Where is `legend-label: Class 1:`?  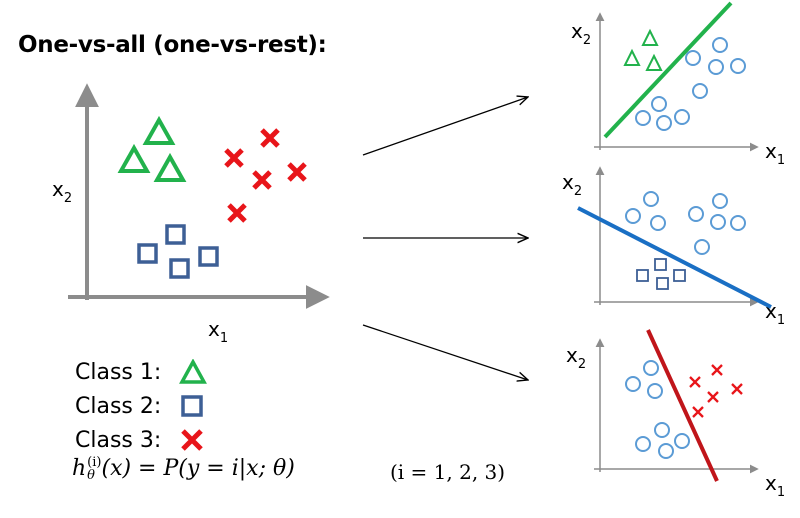 legend-label: Class 1: is located at coordinates (118, 372).